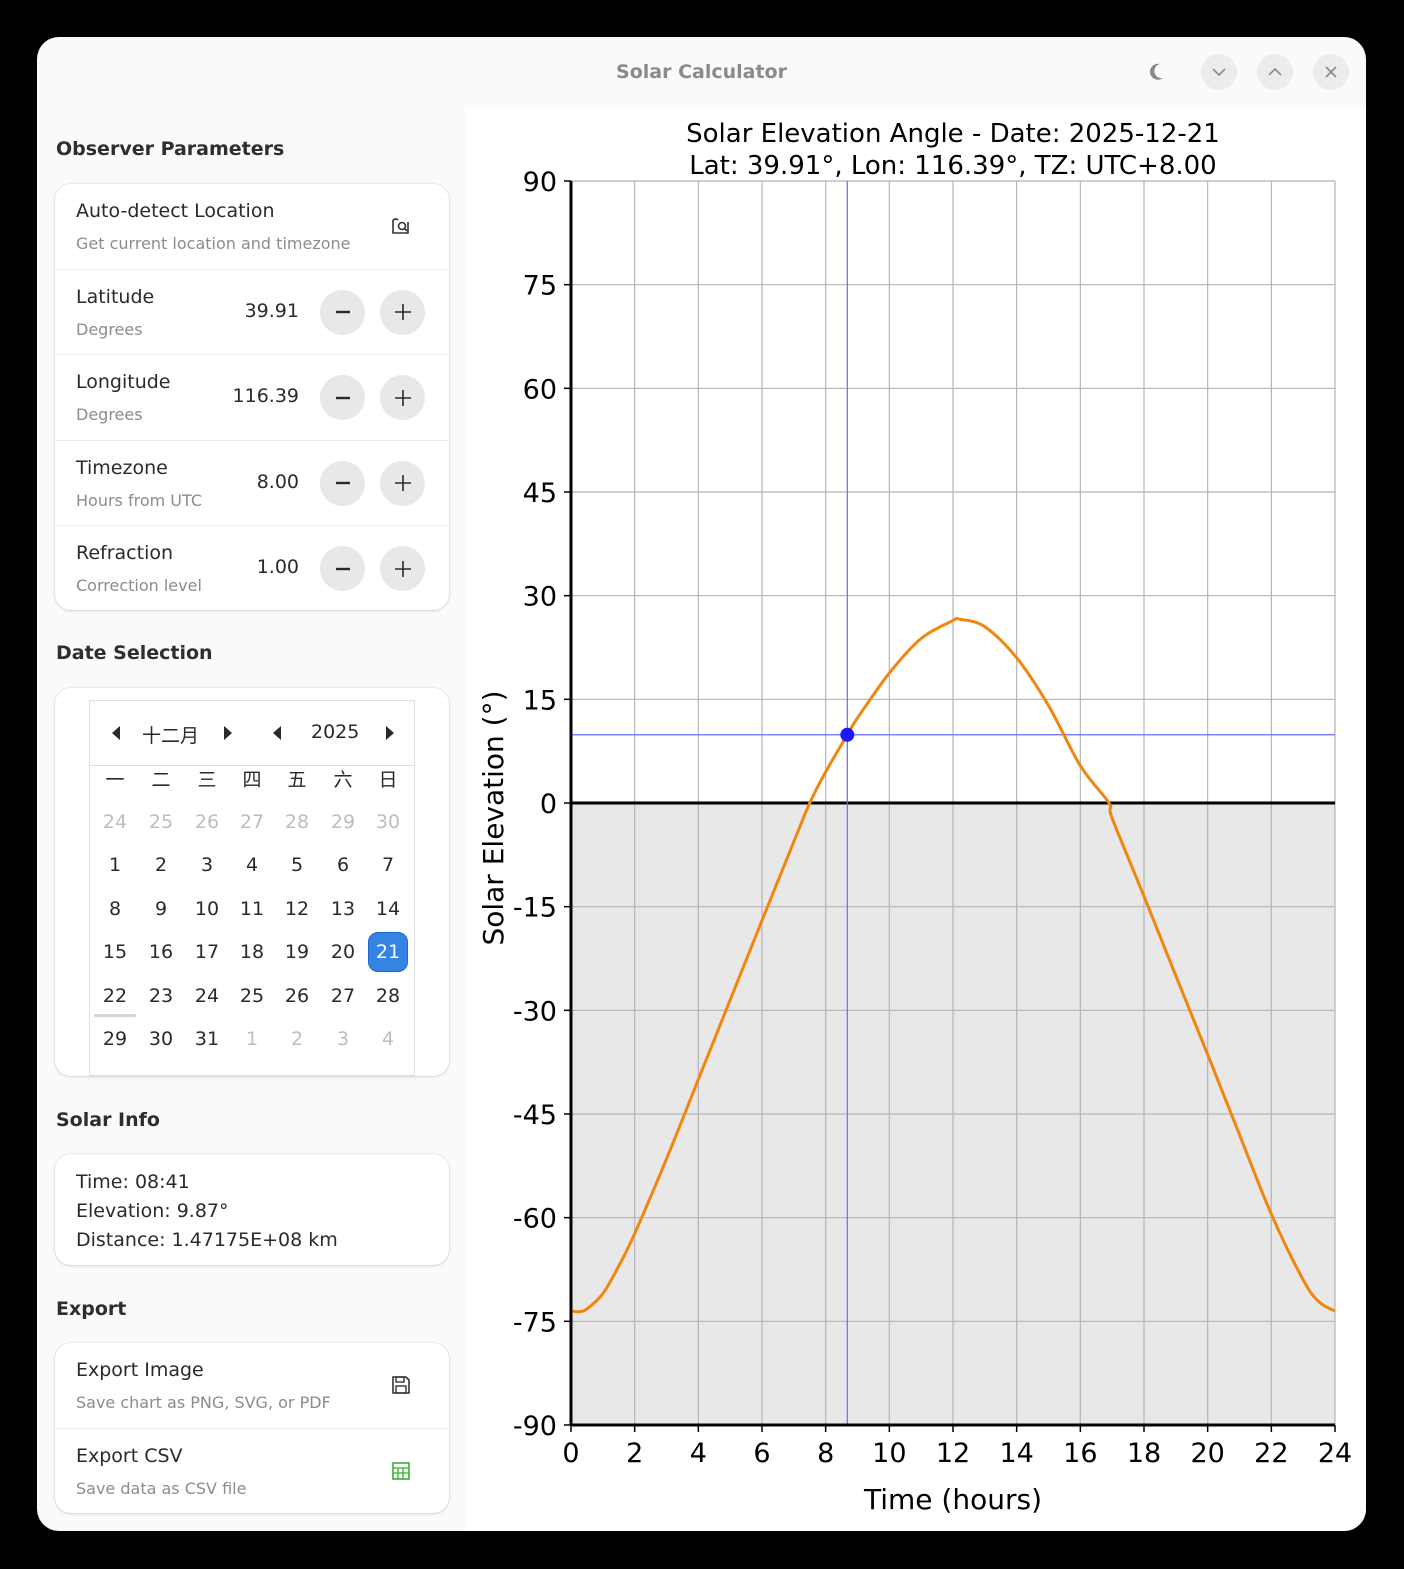  I want to click on prev-month-button, so click(116, 733).